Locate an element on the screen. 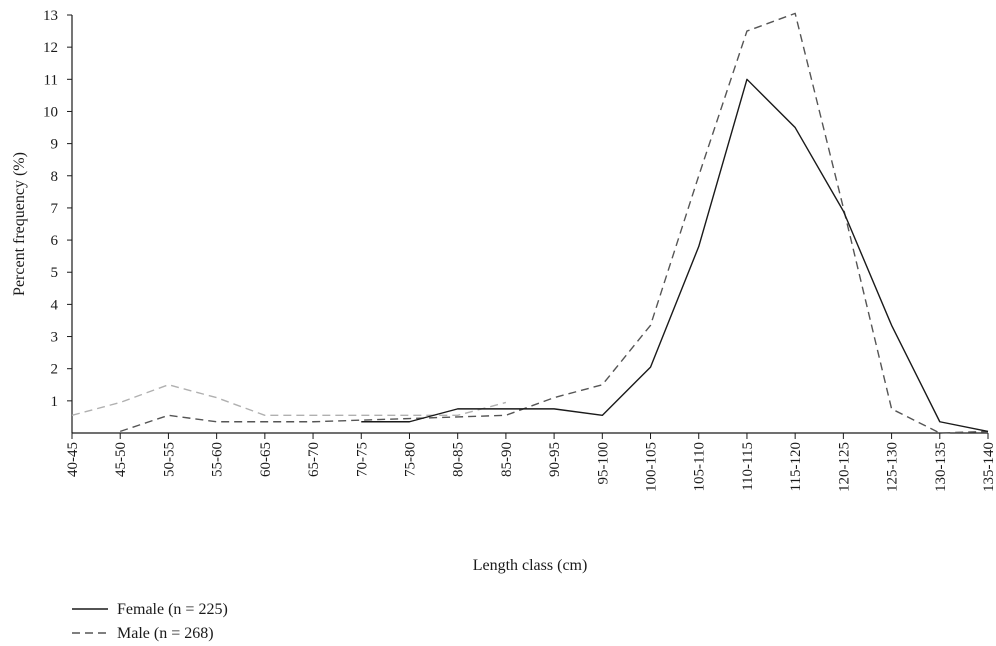 This screenshot has height=646, width=996. legend-label: Male (n = 268) is located at coordinates (165, 633).